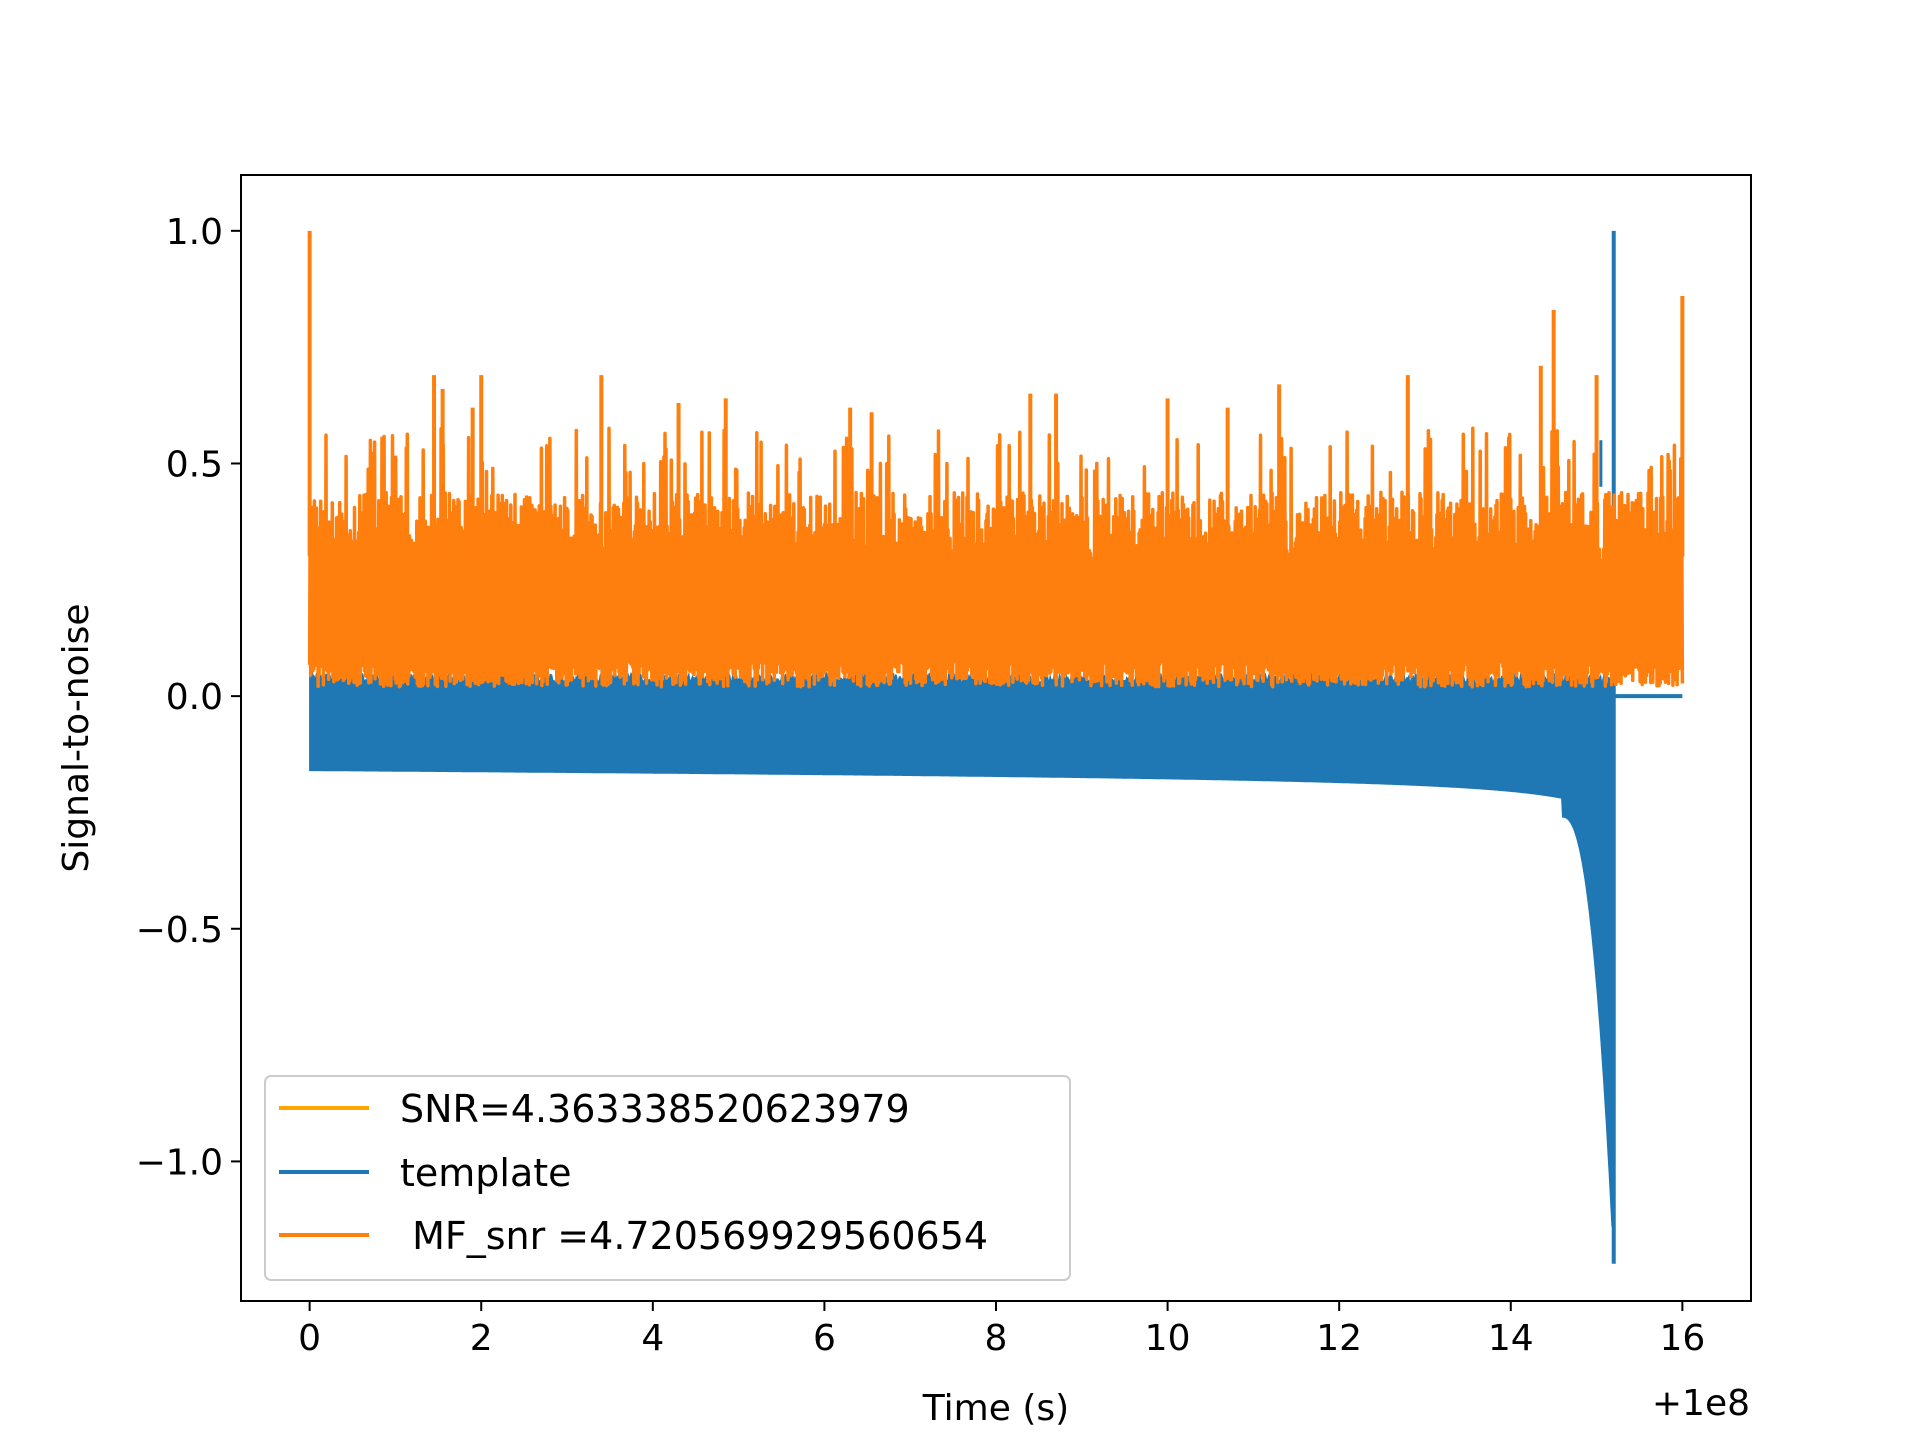 The width and height of the screenshot is (1920, 1440). Describe the element at coordinates (194, 464) in the screenshot. I see `y-tick-label: 0.5` at that location.